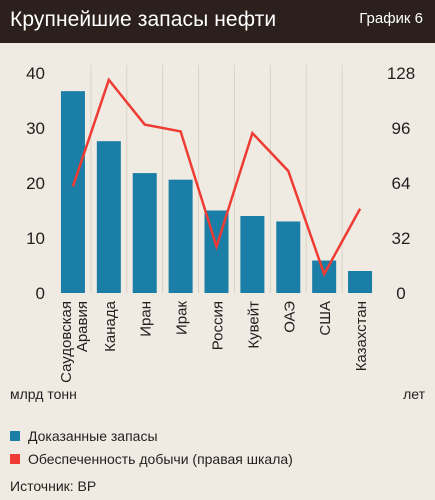 Image resolution: width=435 pixels, height=500 pixels. Describe the element at coordinates (325, 318) in the screenshot. I see `category-label: США` at that location.